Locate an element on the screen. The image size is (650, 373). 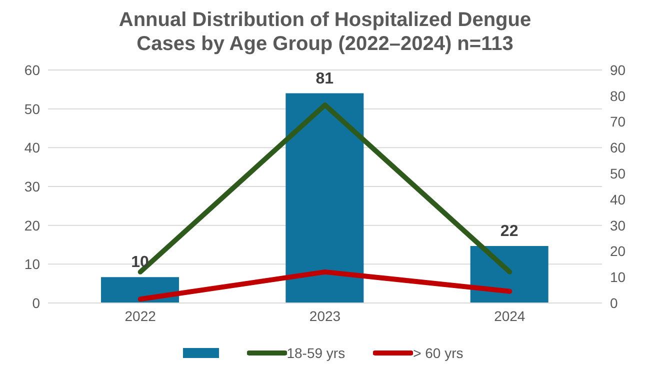
y-tick-label: 0 is located at coordinates (36, 302).